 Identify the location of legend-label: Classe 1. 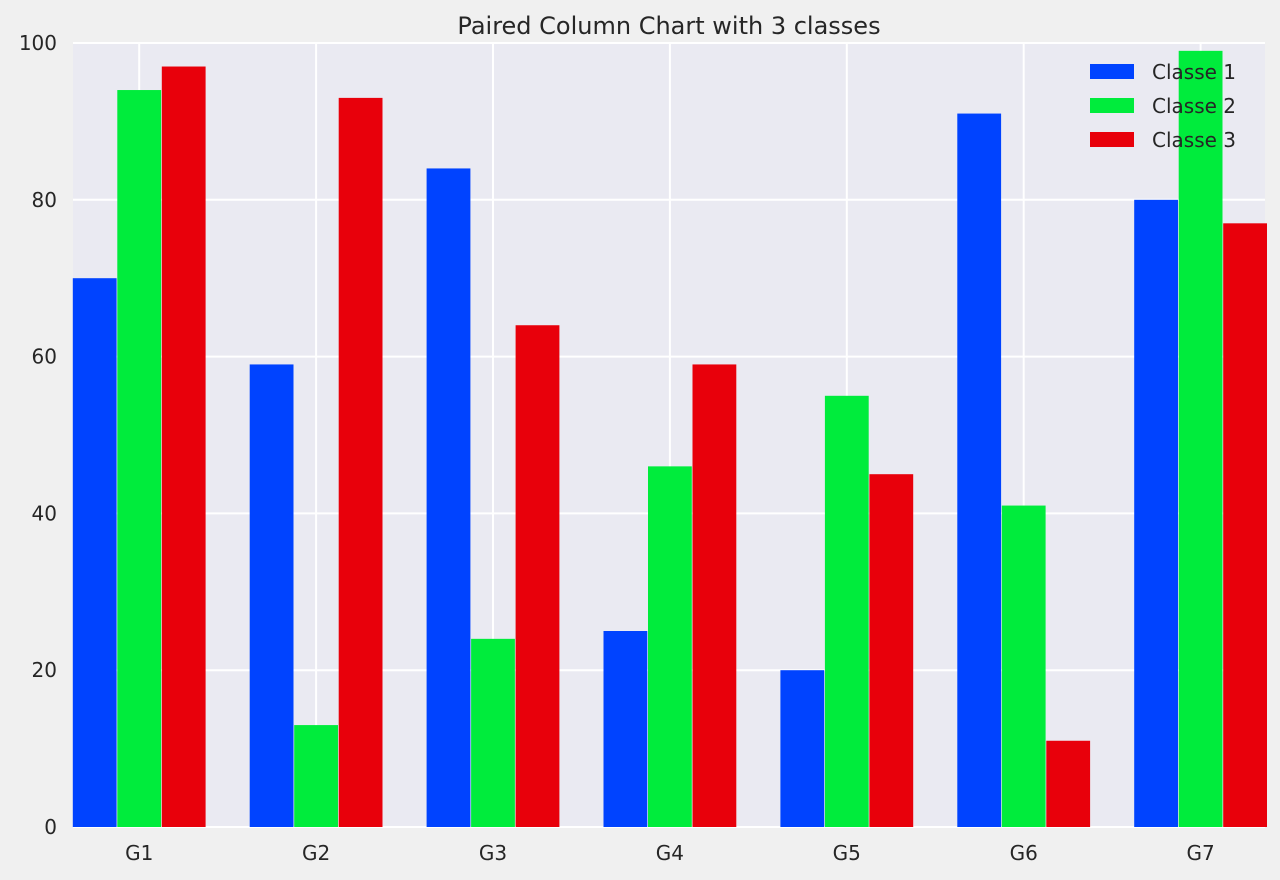
(1194, 72).